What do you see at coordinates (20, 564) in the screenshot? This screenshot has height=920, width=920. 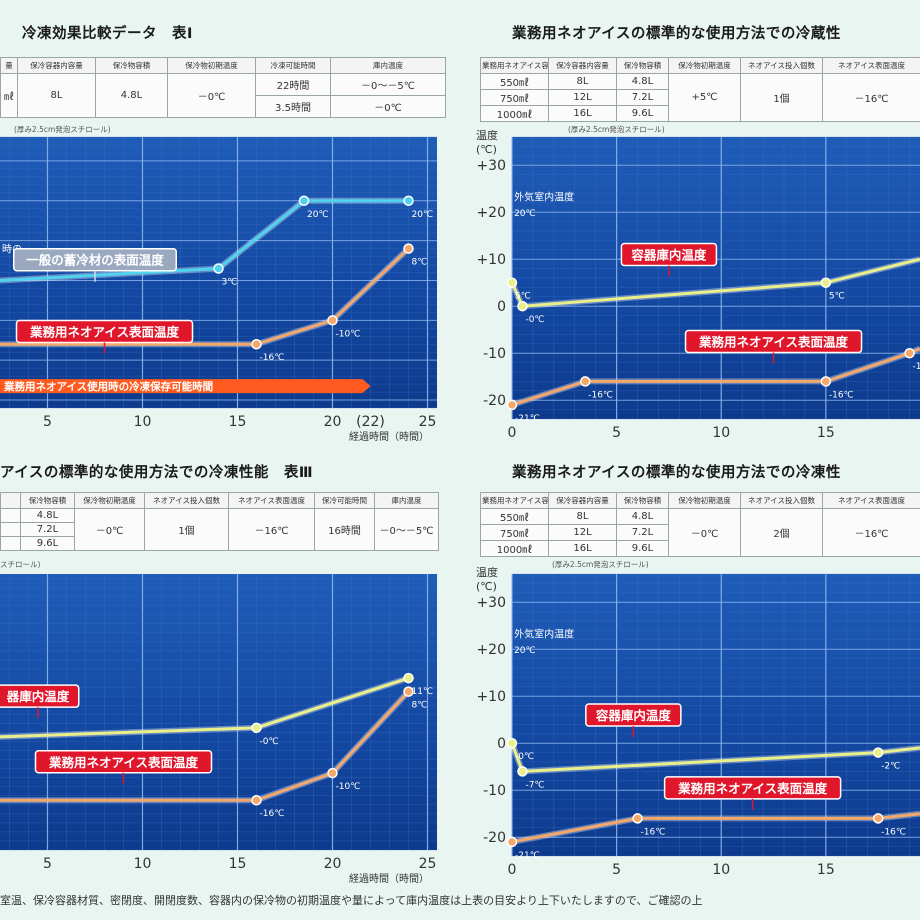 I see `panel3-note: スチロール)` at bounding box center [20, 564].